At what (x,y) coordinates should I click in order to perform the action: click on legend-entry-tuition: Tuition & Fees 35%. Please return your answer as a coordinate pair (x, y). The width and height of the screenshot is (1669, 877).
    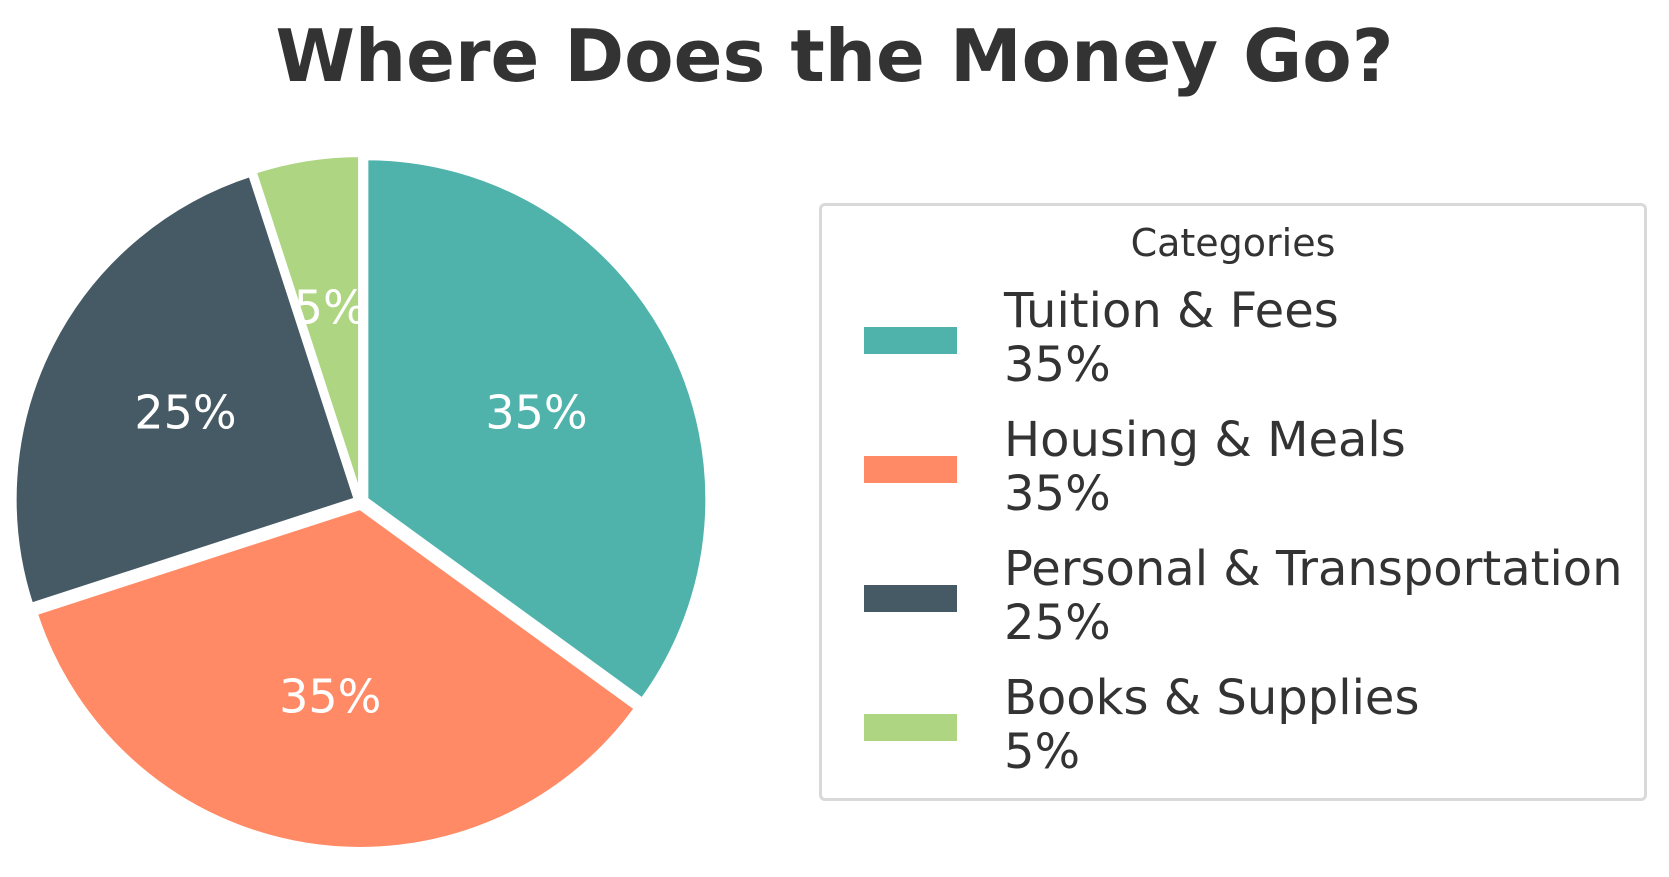
    Looking at the image, I should click on (1239, 339).